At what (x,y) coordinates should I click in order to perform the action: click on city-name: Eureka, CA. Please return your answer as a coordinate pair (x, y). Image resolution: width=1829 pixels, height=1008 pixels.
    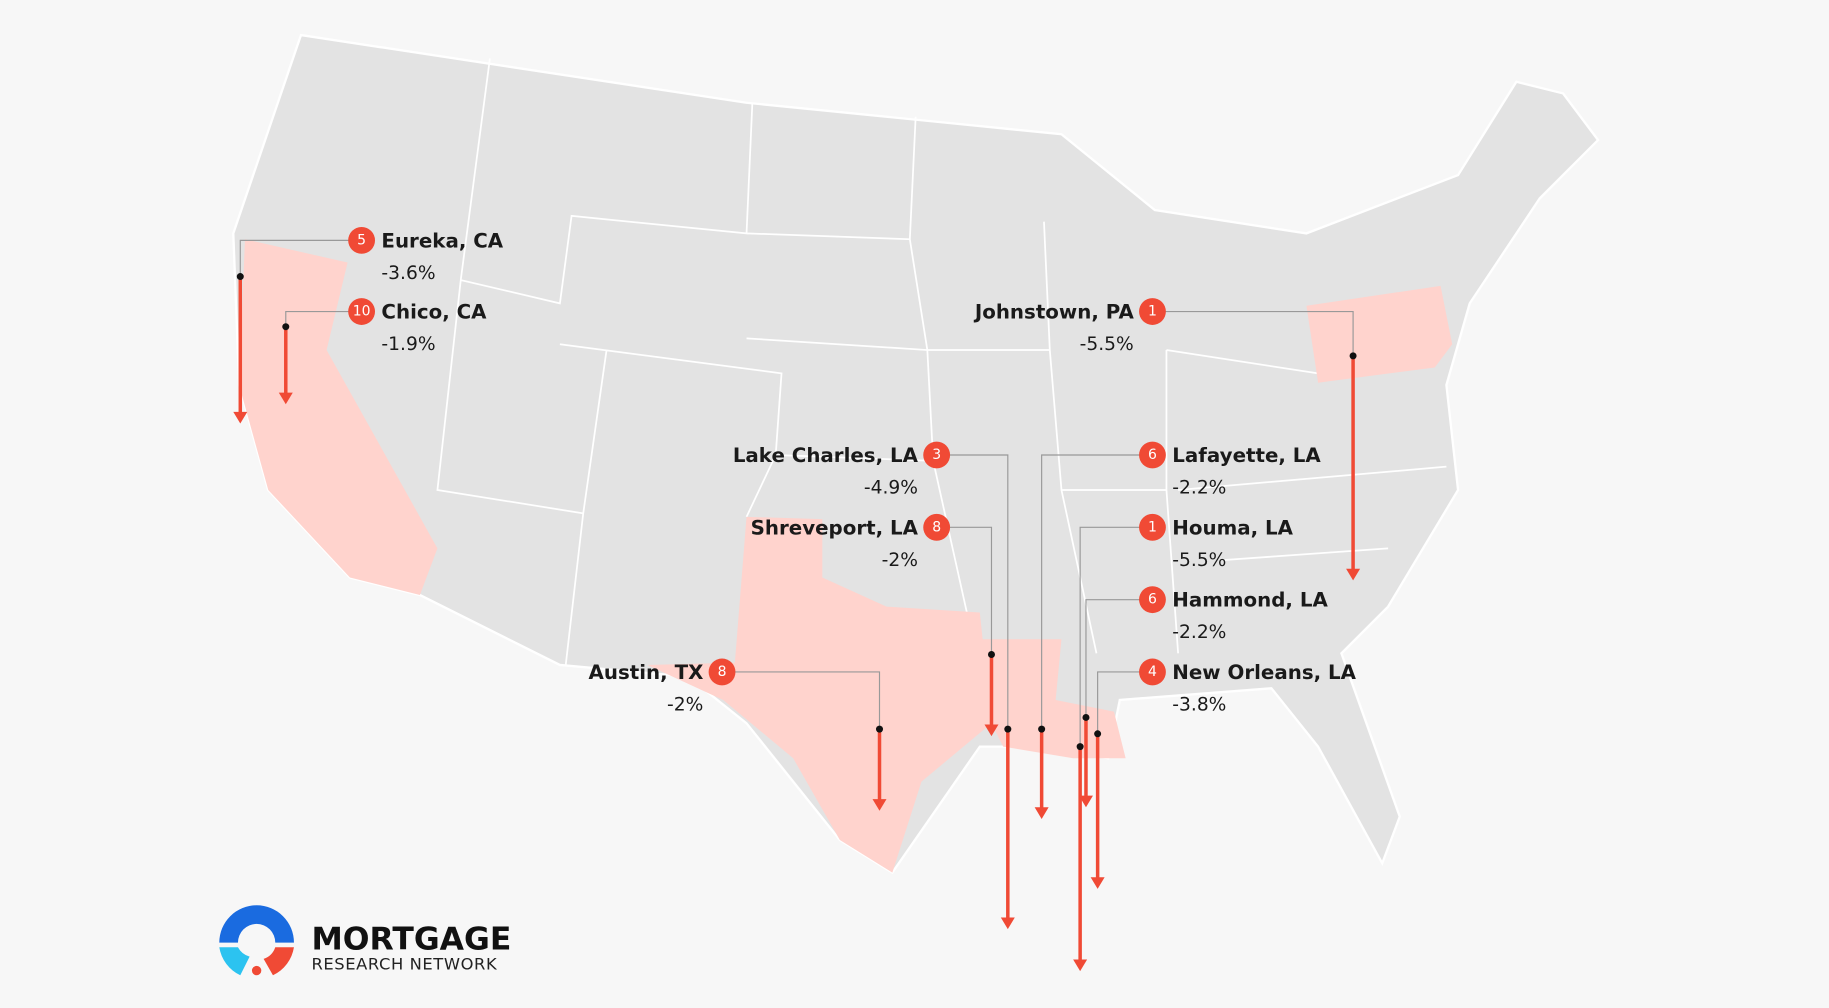
    Looking at the image, I should click on (442, 240).